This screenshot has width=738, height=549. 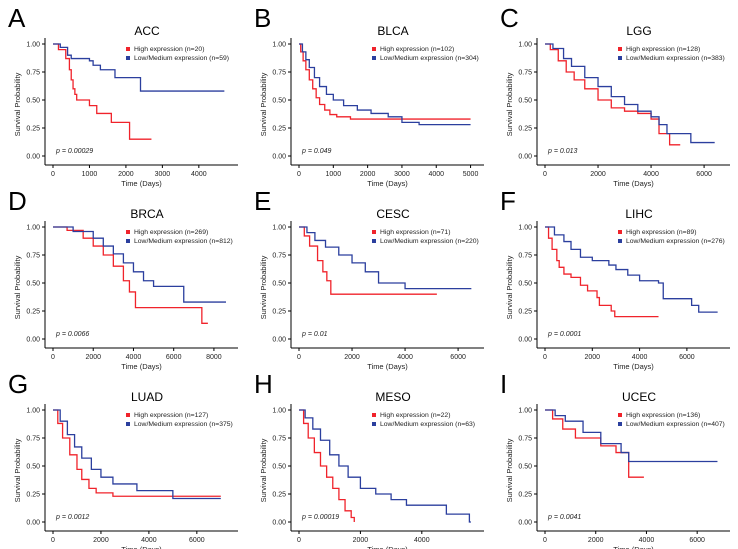 I want to click on legend-label: High expression (n=20), so click(x=169, y=49).